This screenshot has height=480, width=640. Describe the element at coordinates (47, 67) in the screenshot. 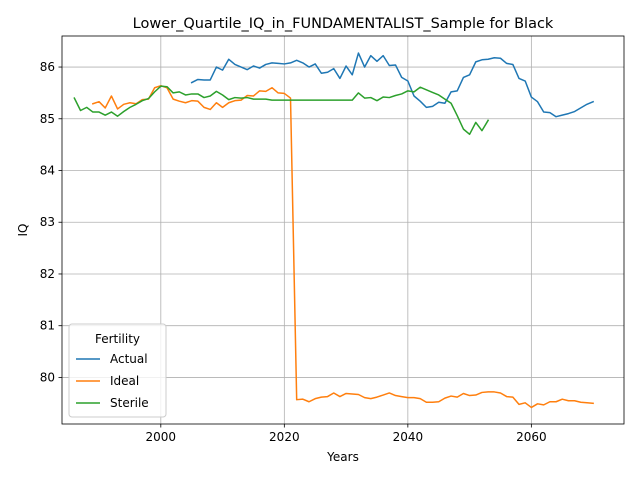

I see `y-tick-label: 86` at that location.